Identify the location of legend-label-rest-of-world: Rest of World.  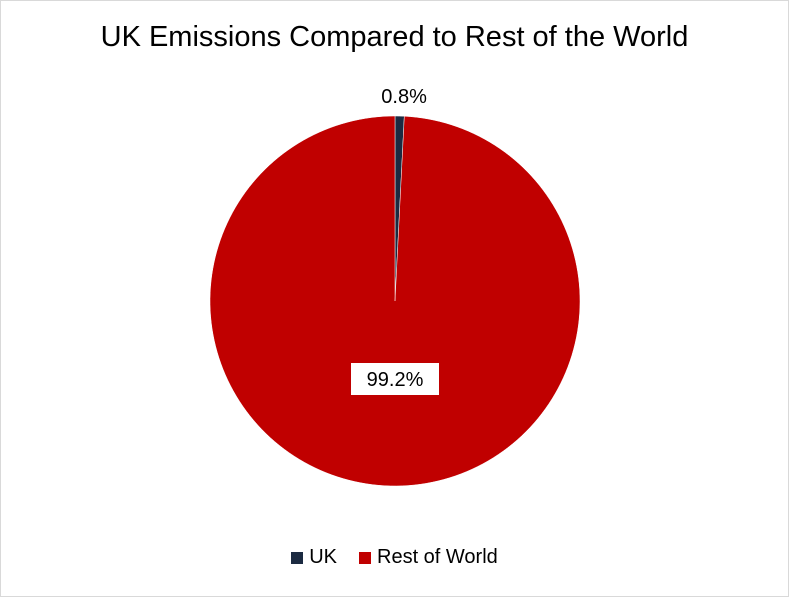
(437, 557).